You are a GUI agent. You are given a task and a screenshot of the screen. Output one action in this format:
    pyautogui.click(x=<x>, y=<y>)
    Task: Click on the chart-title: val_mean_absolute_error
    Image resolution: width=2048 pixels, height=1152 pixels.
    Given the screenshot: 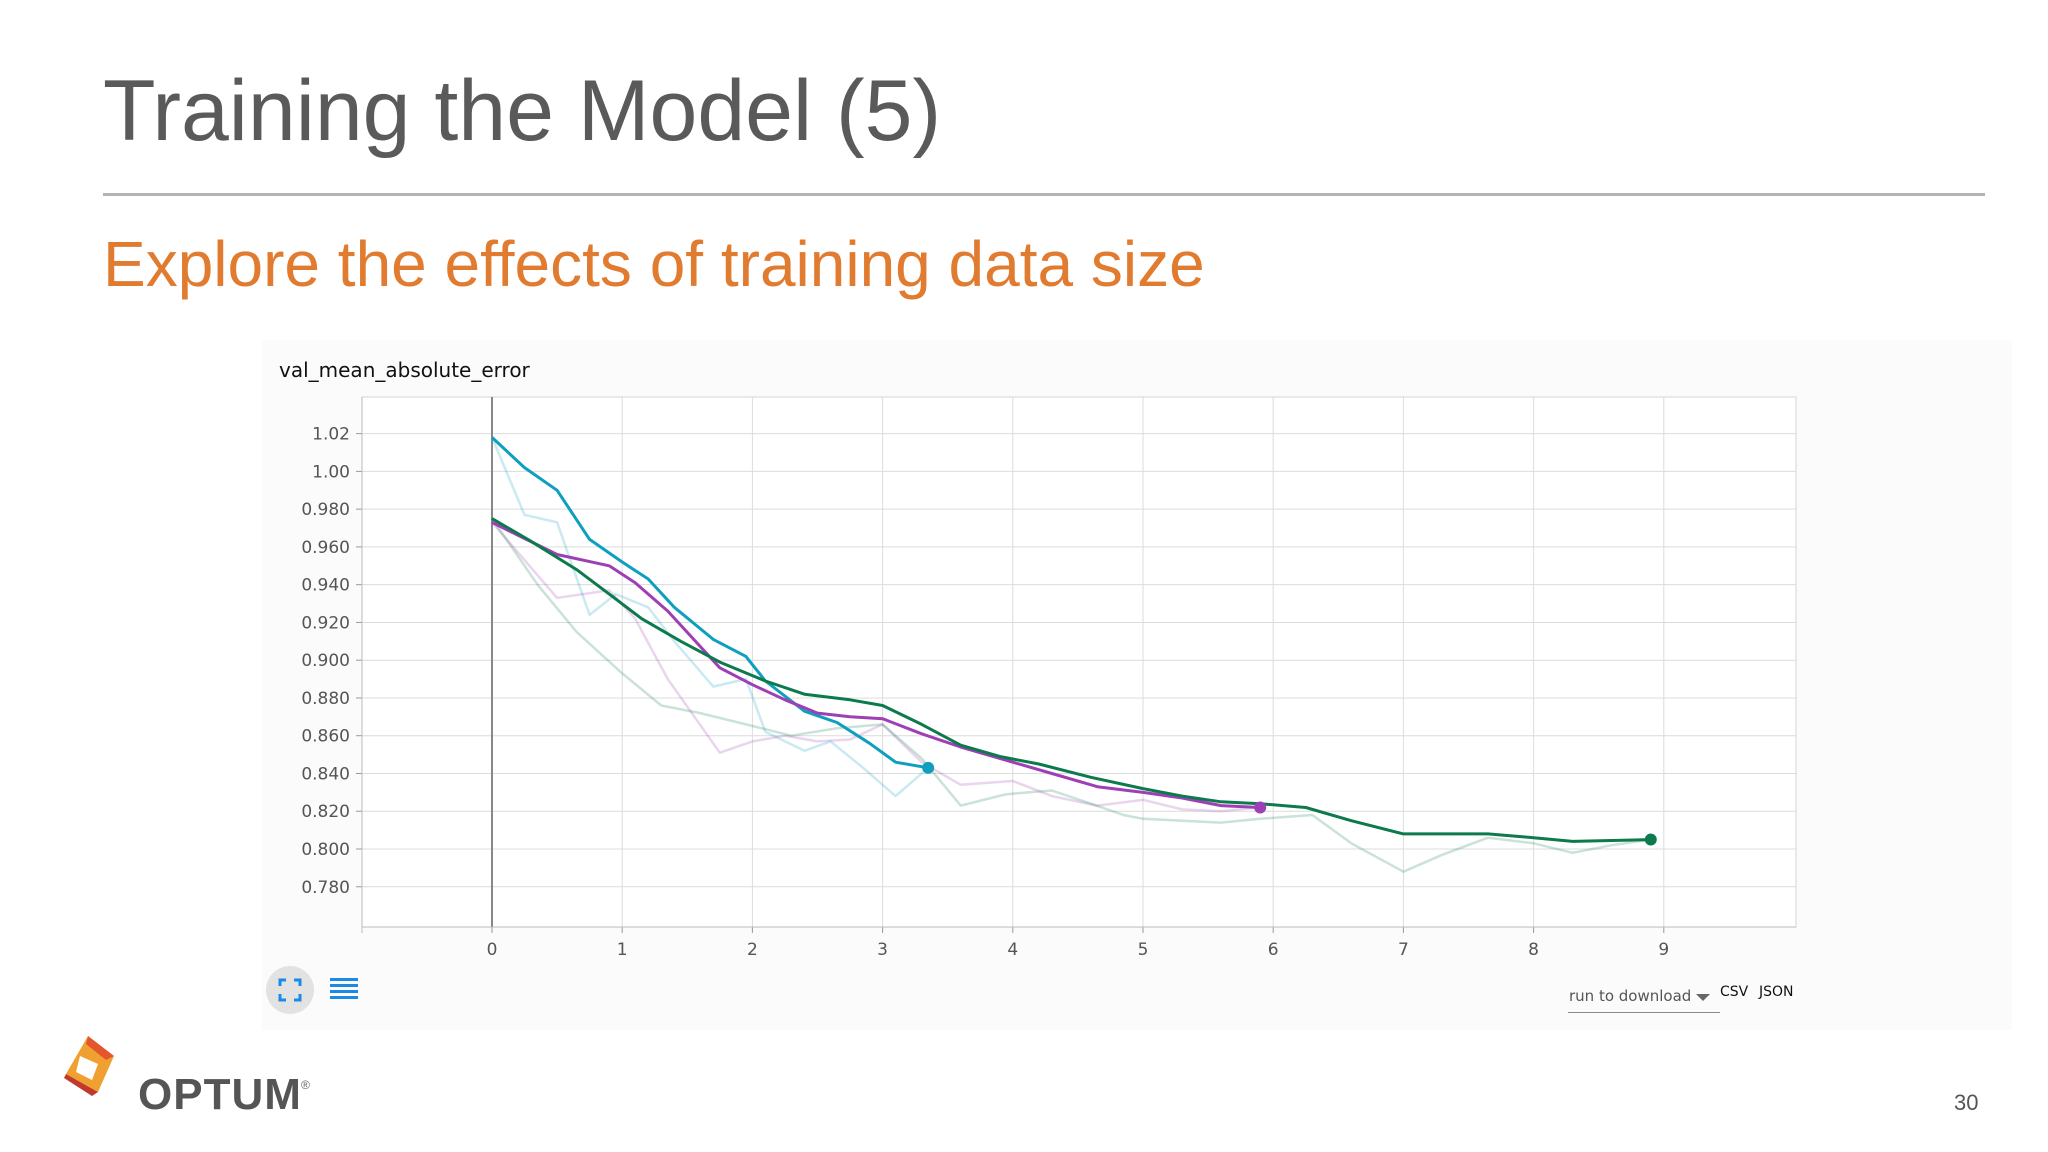 What is the action you would take?
    pyautogui.click(x=404, y=370)
    